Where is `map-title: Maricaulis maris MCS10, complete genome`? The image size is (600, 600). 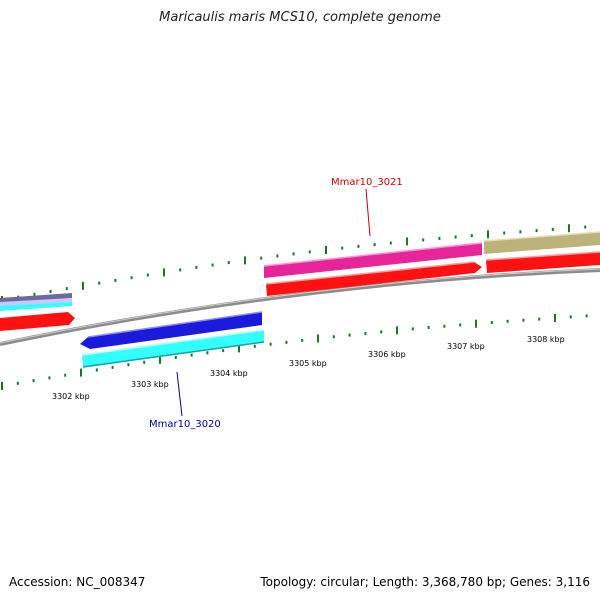
map-title: Maricaulis maris MCS10, complete genome is located at coordinates (300, 17).